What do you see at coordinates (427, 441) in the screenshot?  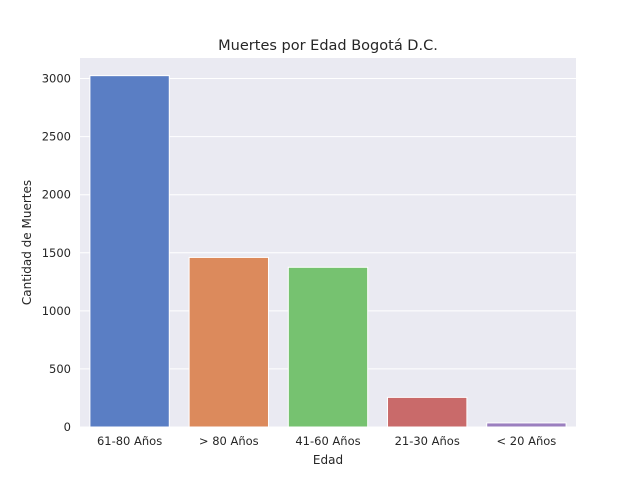 I see `x-tick-label: 21-30 Años` at bounding box center [427, 441].